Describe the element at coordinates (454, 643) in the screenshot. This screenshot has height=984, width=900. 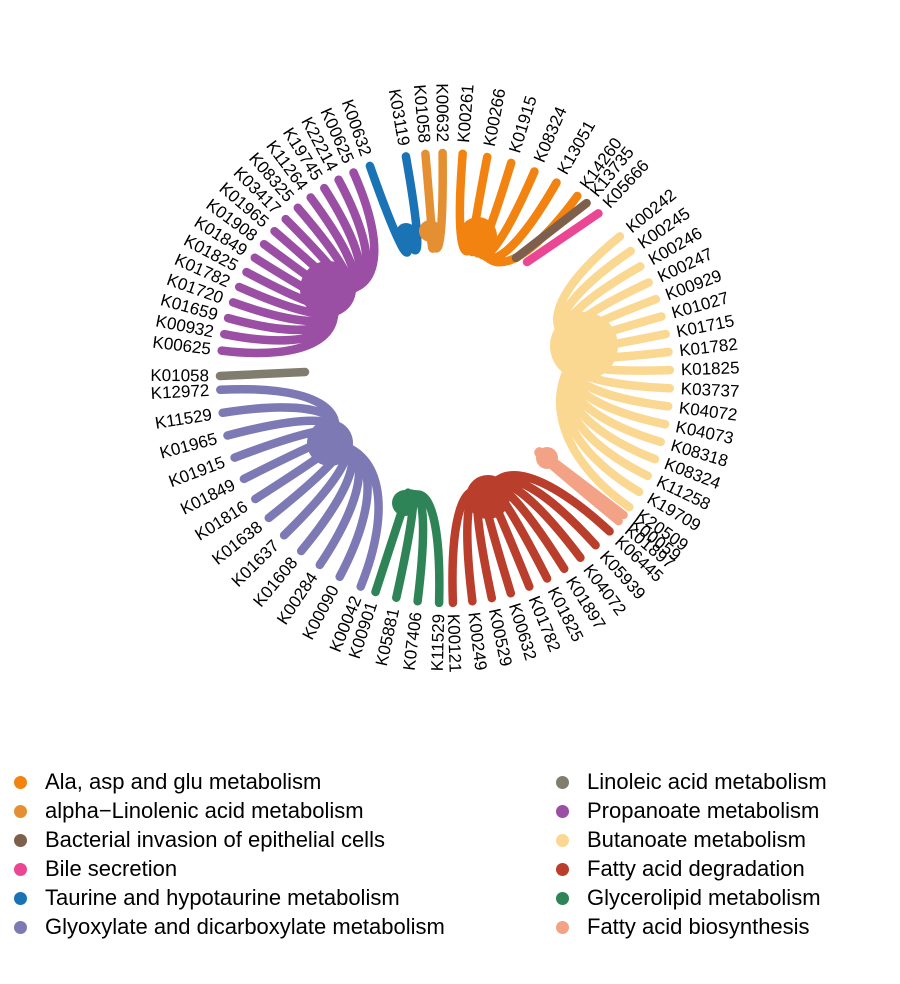
I see `leaf-label: K00121` at that location.